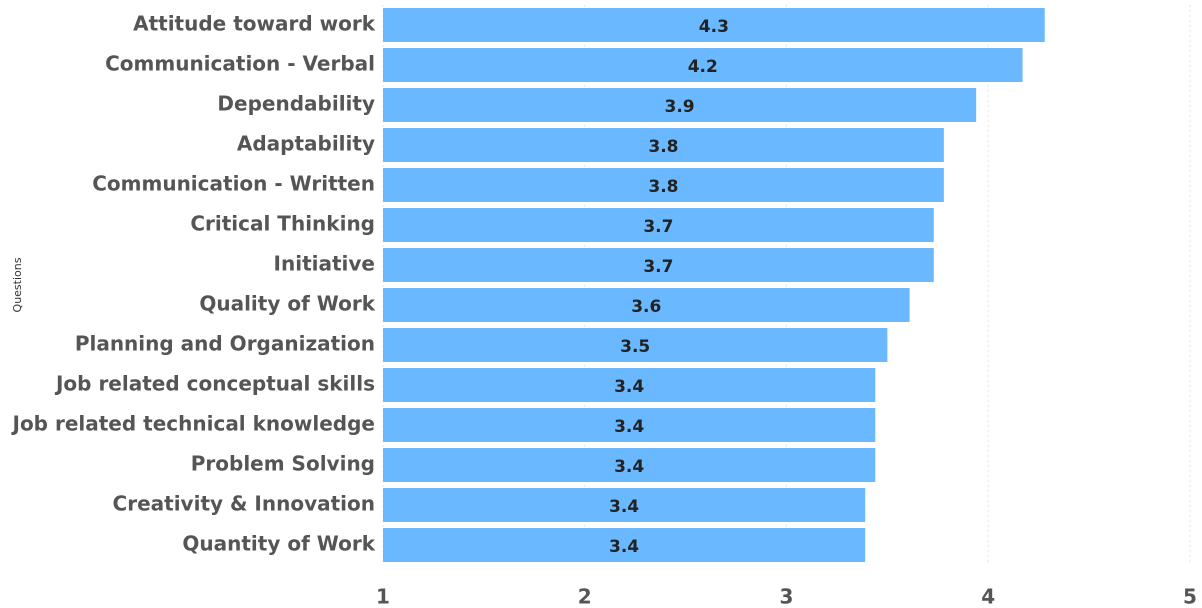  I want to click on y-tick-label: Initiative, so click(324, 264).